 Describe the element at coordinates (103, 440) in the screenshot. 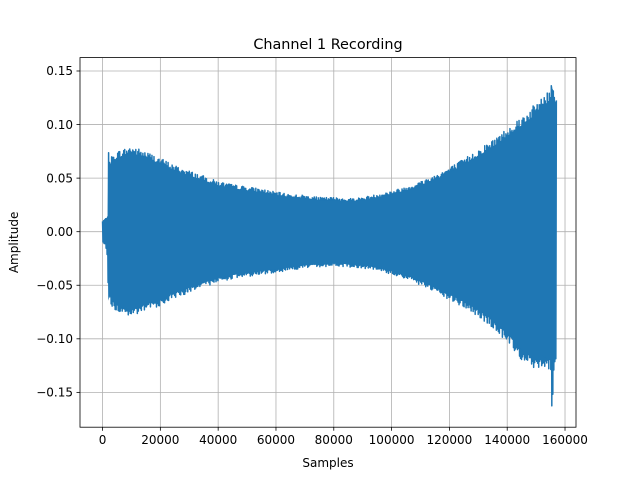

I see `x-tick-label: 0` at that location.